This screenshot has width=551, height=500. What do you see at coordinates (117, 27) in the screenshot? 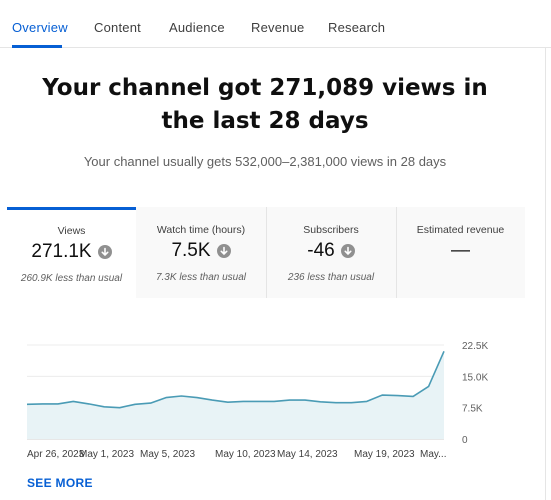
I see `tab-content: Content` at bounding box center [117, 27].